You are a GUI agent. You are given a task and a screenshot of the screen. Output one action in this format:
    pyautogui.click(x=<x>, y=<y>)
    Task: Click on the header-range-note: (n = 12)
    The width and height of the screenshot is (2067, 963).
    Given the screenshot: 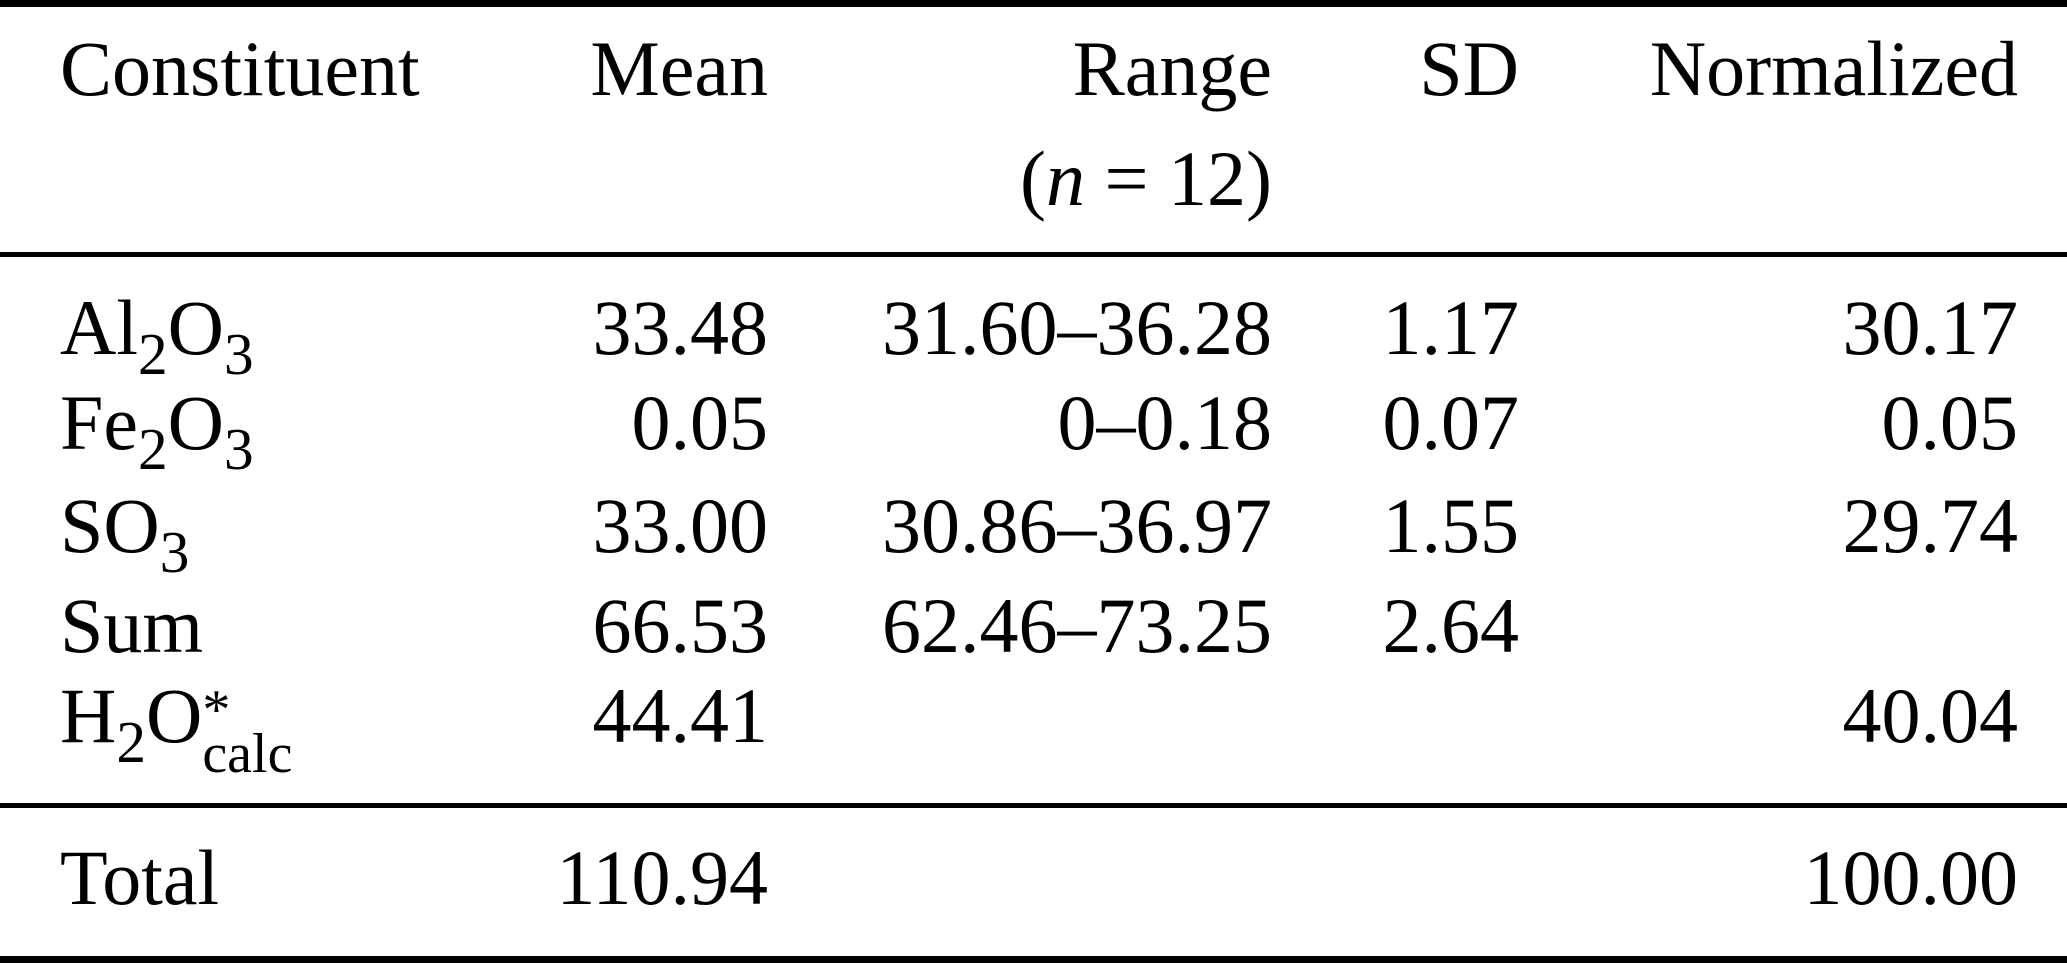 What is the action you would take?
    pyautogui.click(x=1020, y=179)
    